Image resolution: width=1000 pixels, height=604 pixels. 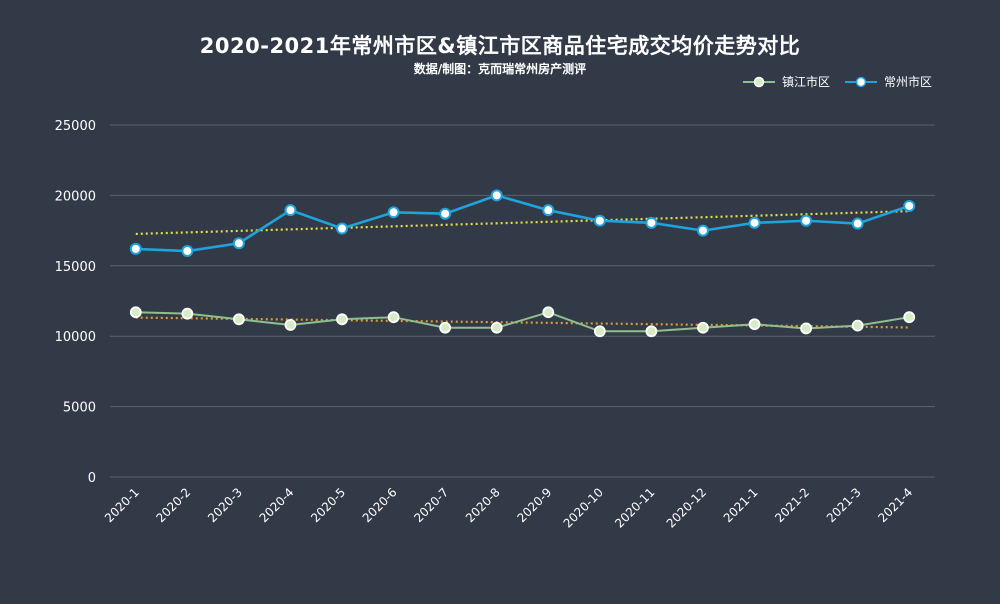 What do you see at coordinates (907, 82) in the screenshot?
I see `legend-label-changzhou: 常州市区` at bounding box center [907, 82].